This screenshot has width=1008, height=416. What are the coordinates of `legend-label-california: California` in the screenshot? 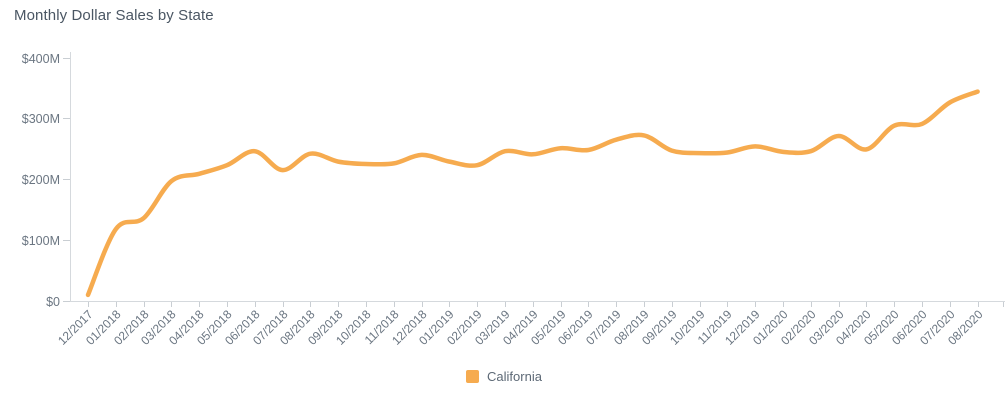 It's located at (514, 376).